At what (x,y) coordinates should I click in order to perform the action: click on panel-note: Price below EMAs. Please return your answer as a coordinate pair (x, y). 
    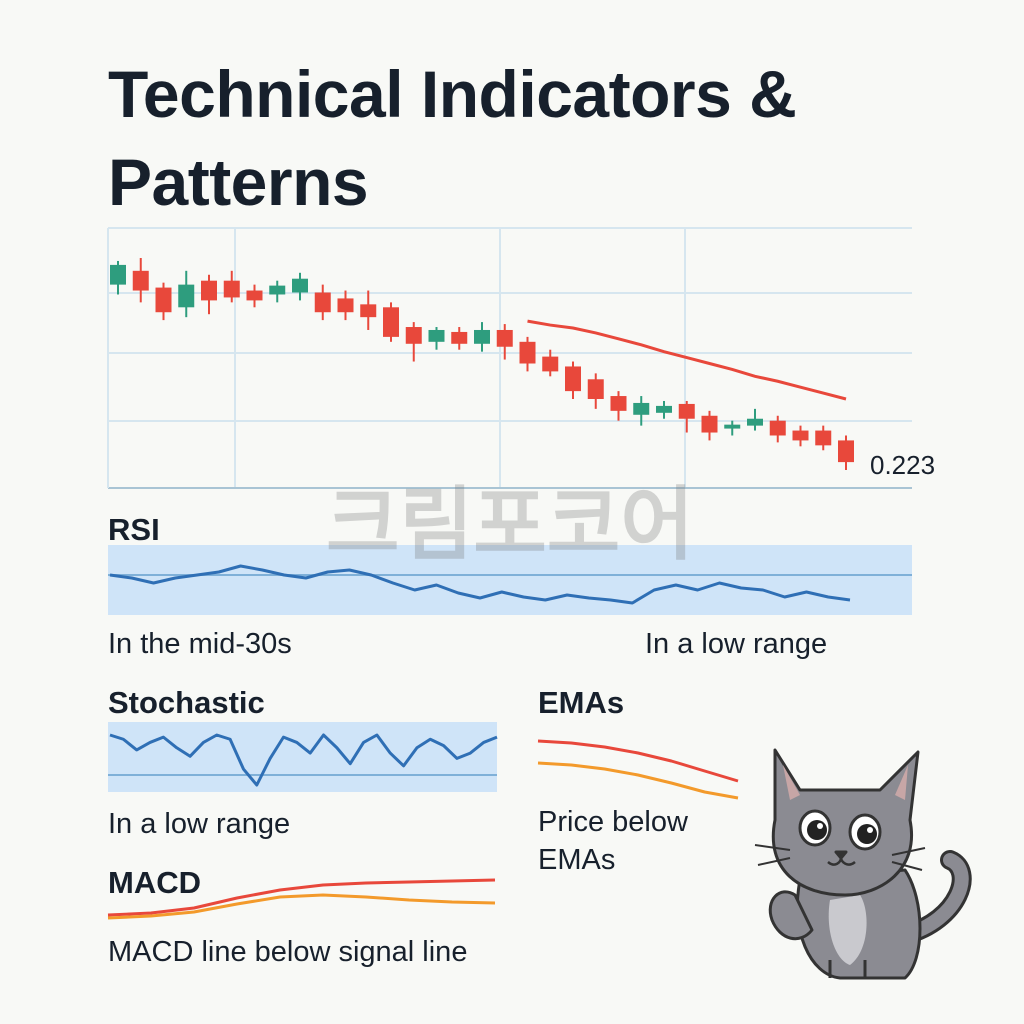
    Looking at the image, I should click on (613, 841).